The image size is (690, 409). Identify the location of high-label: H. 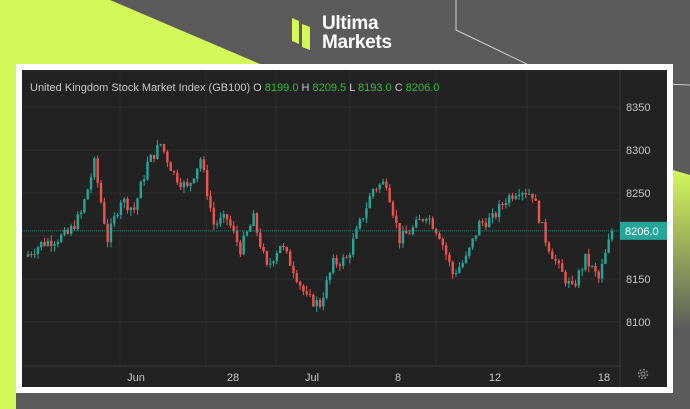
(305, 88).